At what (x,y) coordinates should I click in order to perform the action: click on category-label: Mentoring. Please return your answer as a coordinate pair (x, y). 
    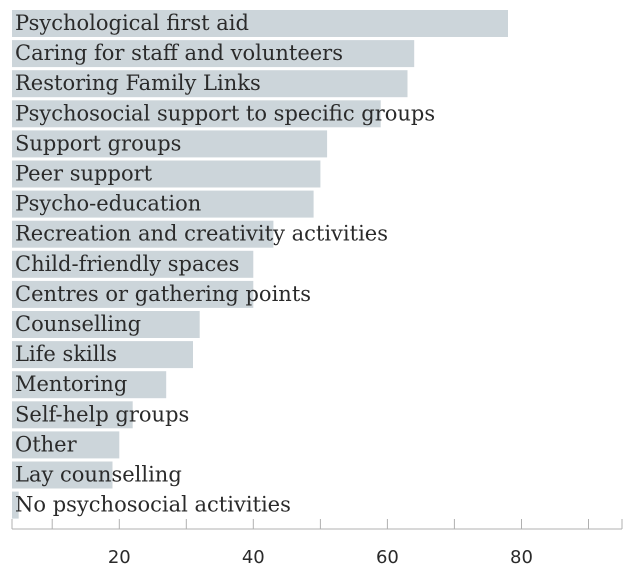
    Looking at the image, I should click on (71, 384).